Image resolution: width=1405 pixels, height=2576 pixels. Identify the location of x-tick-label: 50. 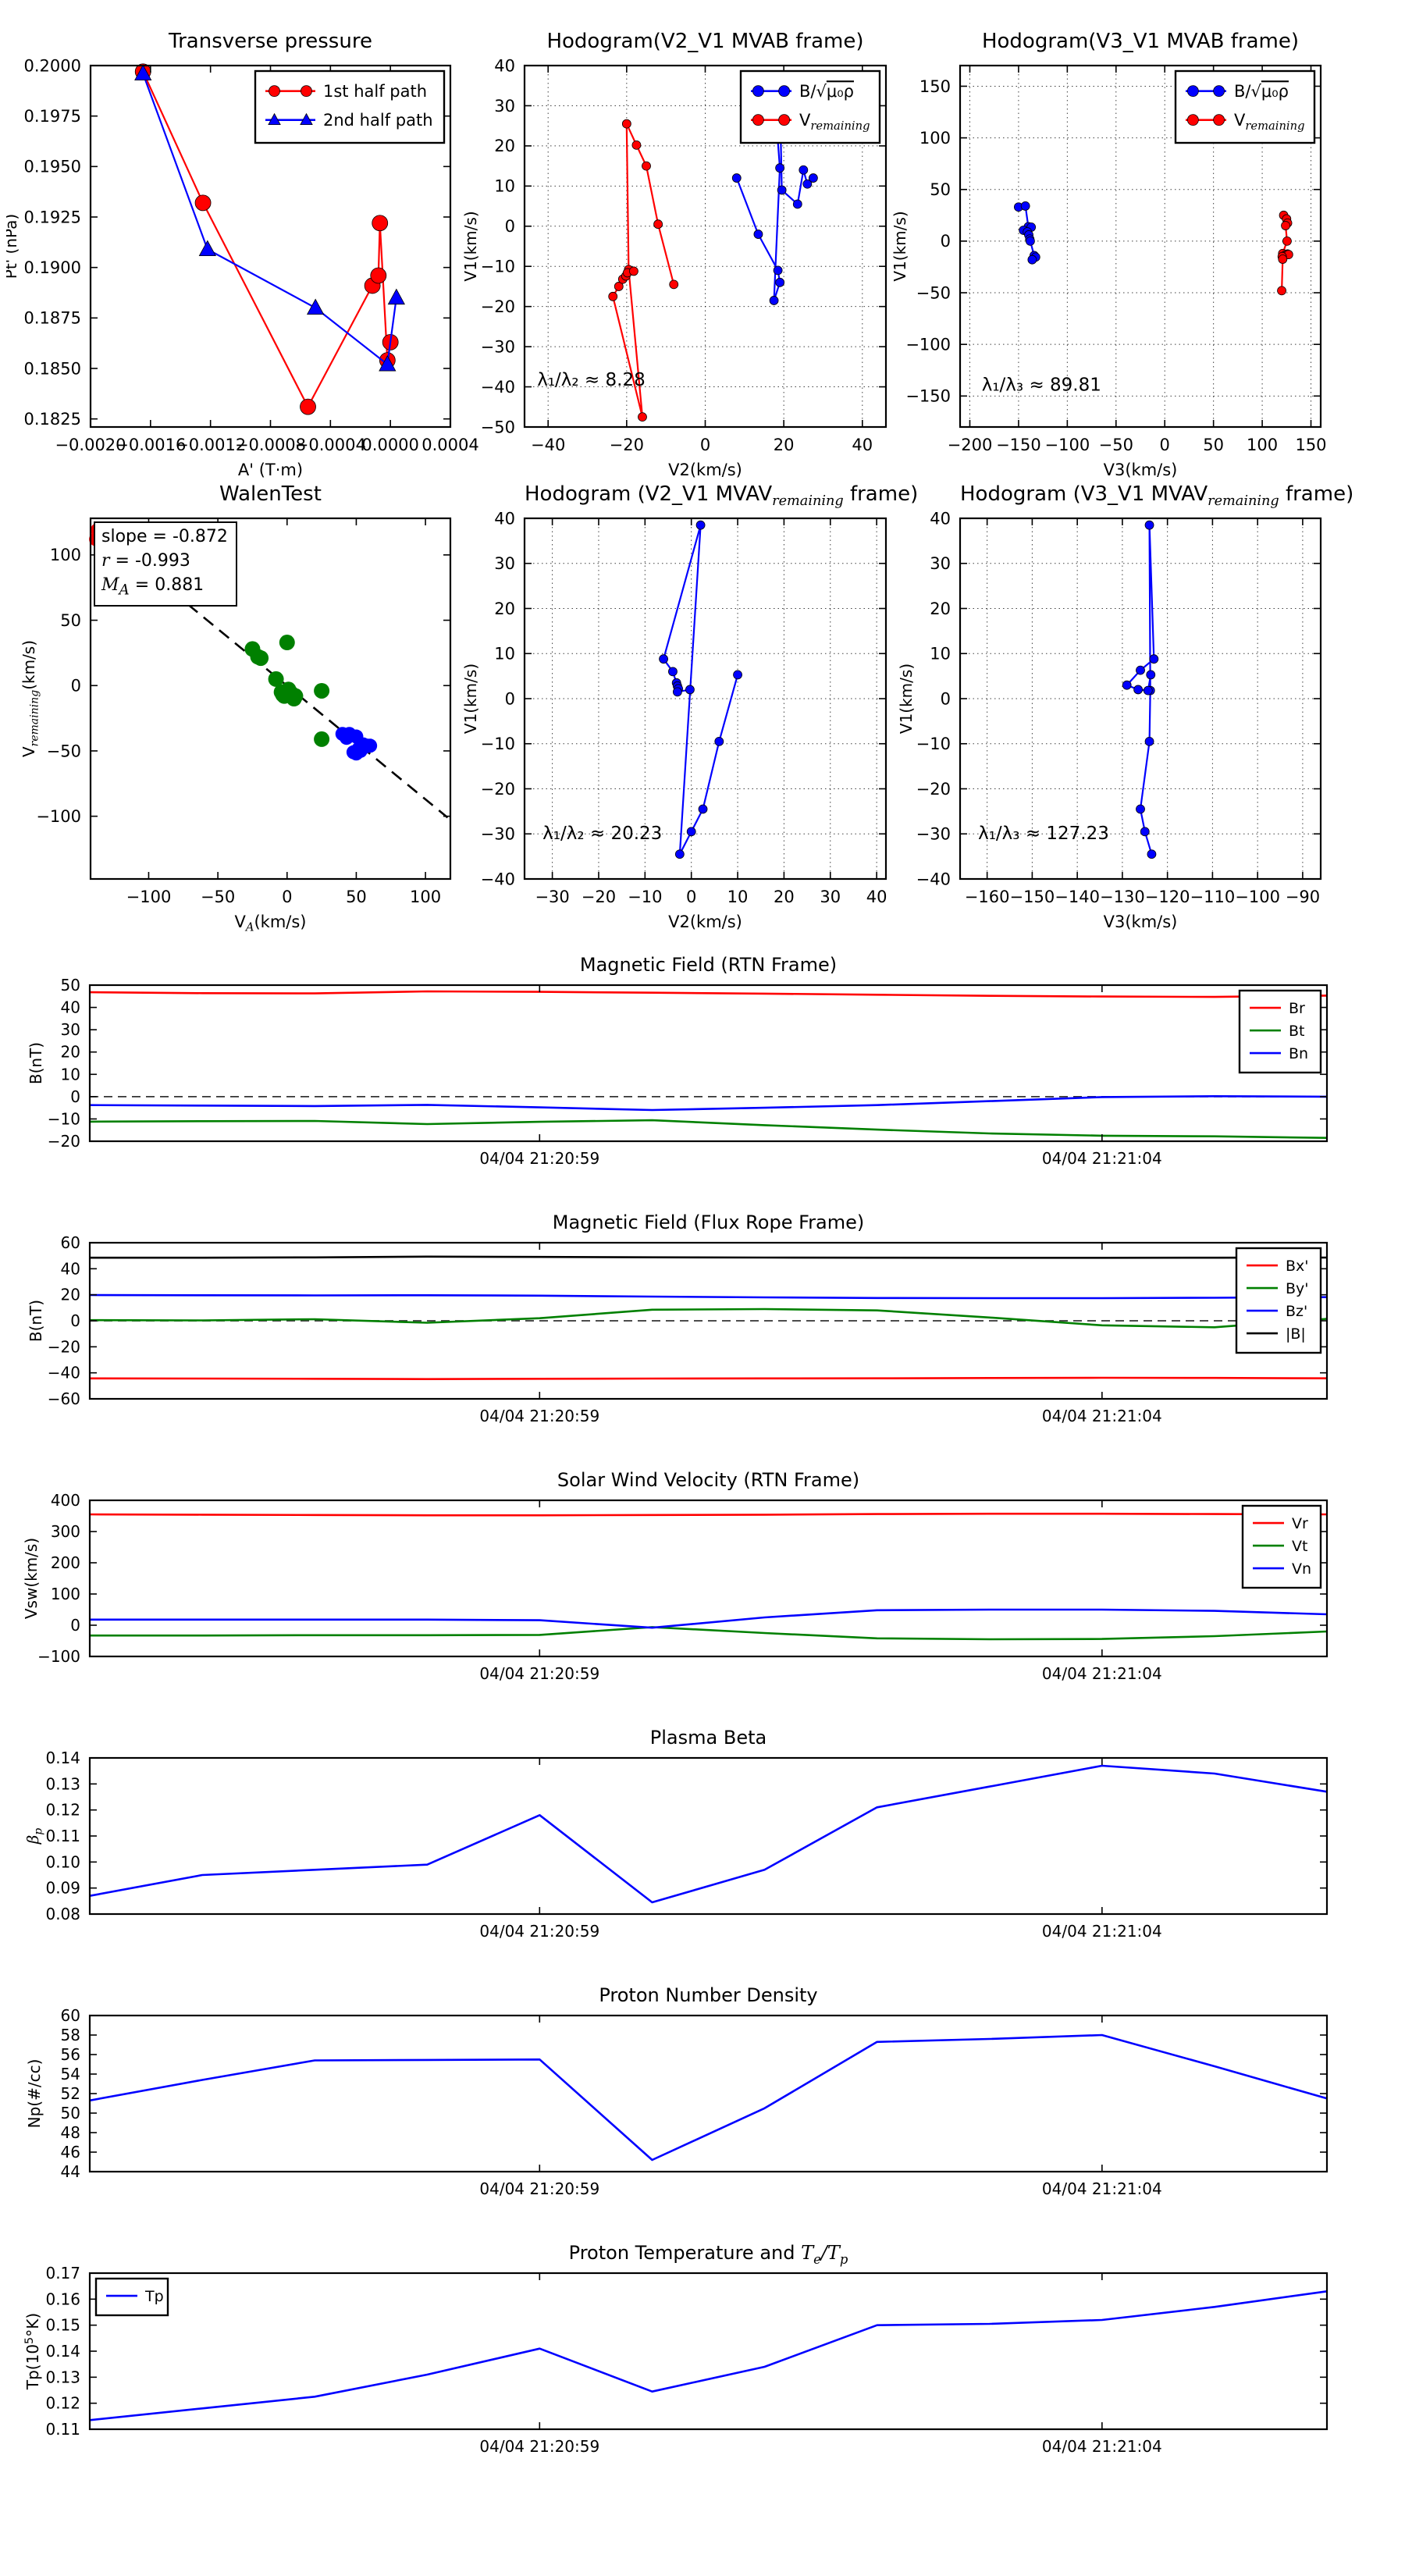
(1214, 445).